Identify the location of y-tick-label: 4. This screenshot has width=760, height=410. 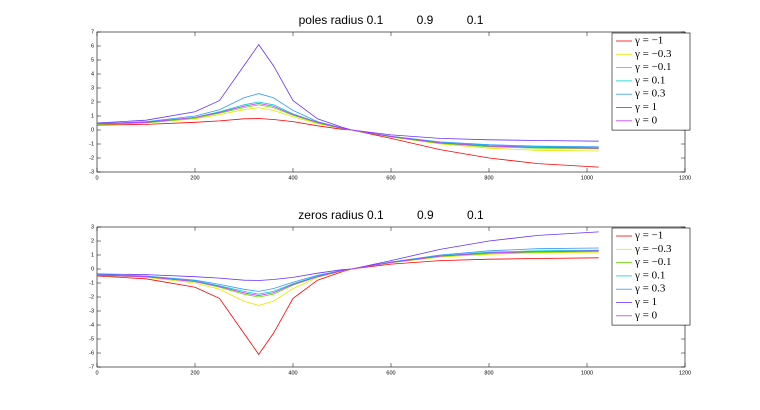
(92, 74).